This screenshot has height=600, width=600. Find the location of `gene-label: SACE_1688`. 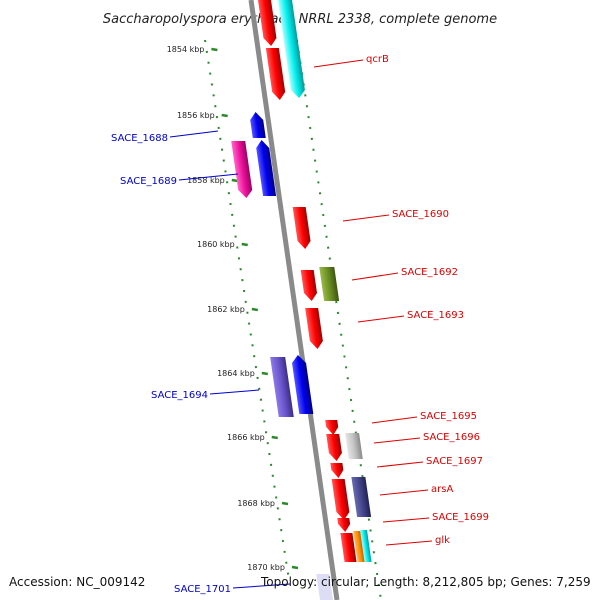

gene-label: SACE_1688 is located at coordinates (139, 138).